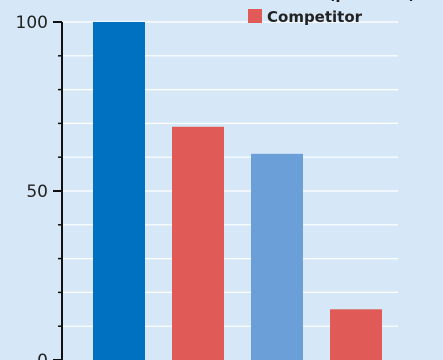 Image resolution: width=443 pixels, height=360 pixels. Describe the element at coordinates (341, 1) in the screenshot. I see `legend-label: P-finer (previous)` at that location.